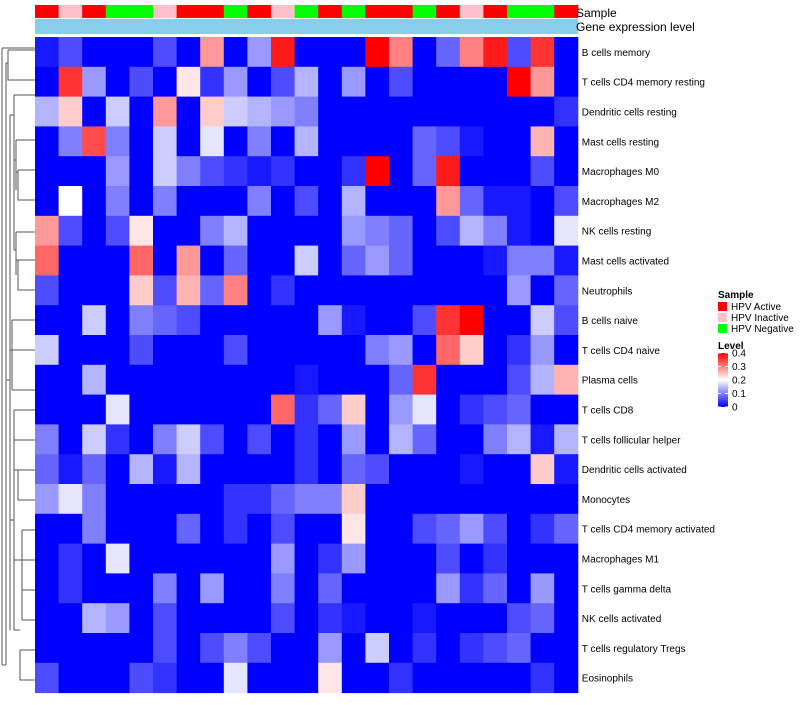  I want to click on level-legend-title: Level, so click(731, 346).